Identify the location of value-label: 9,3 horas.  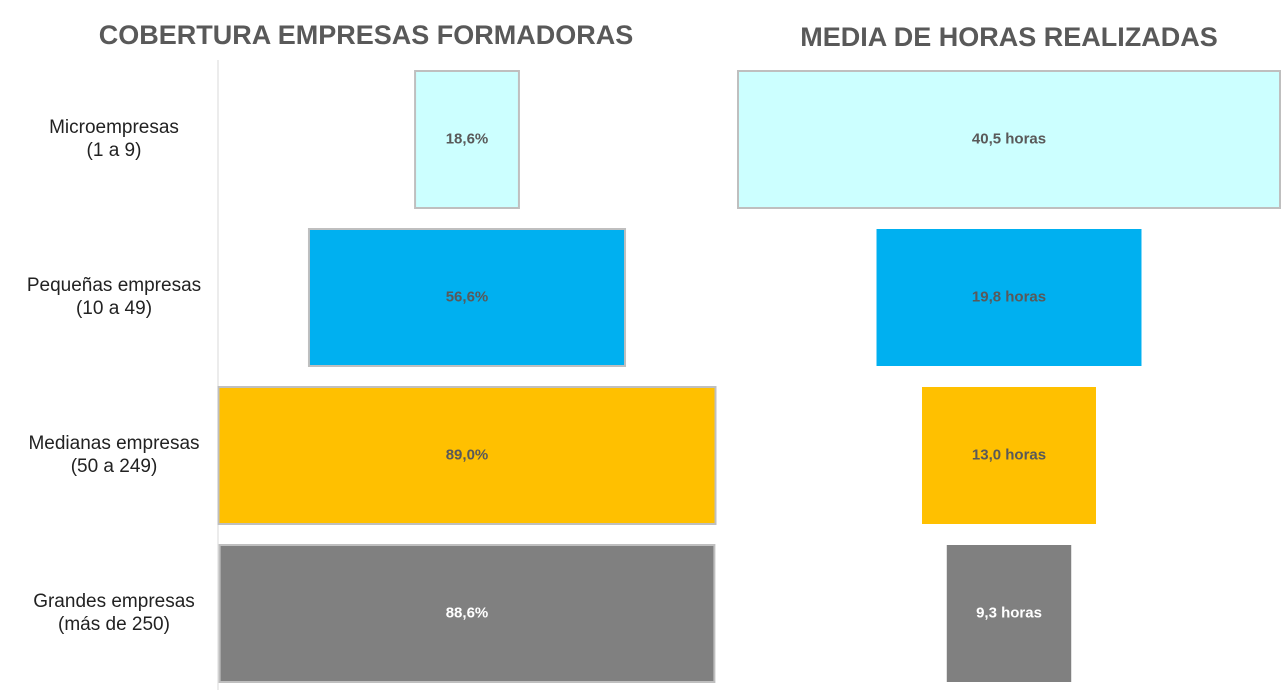
(1009, 612).